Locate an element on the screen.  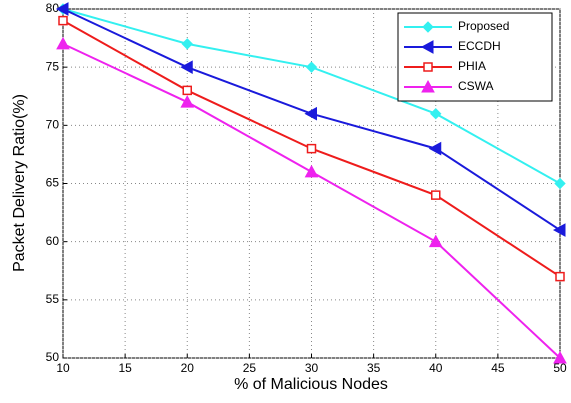
legend-label: CSWA is located at coordinates (476, 86).